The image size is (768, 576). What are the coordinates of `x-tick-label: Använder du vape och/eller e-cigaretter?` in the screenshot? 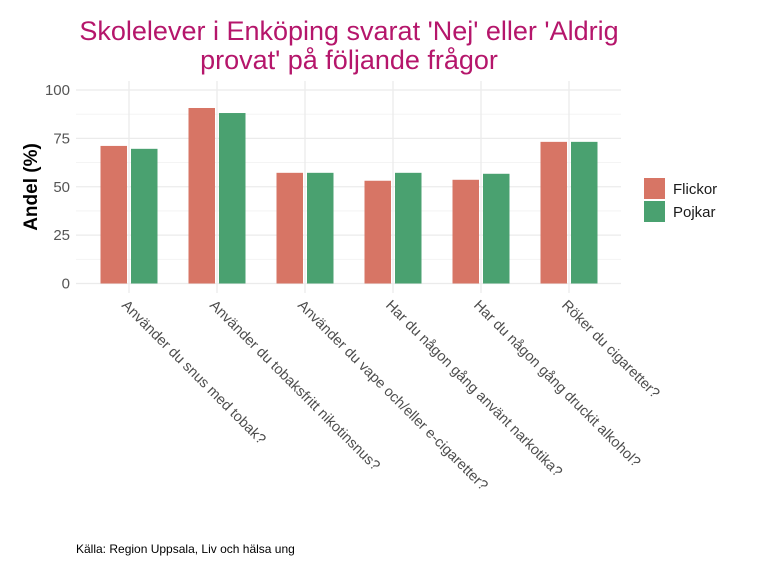 It's located at (392, 396).